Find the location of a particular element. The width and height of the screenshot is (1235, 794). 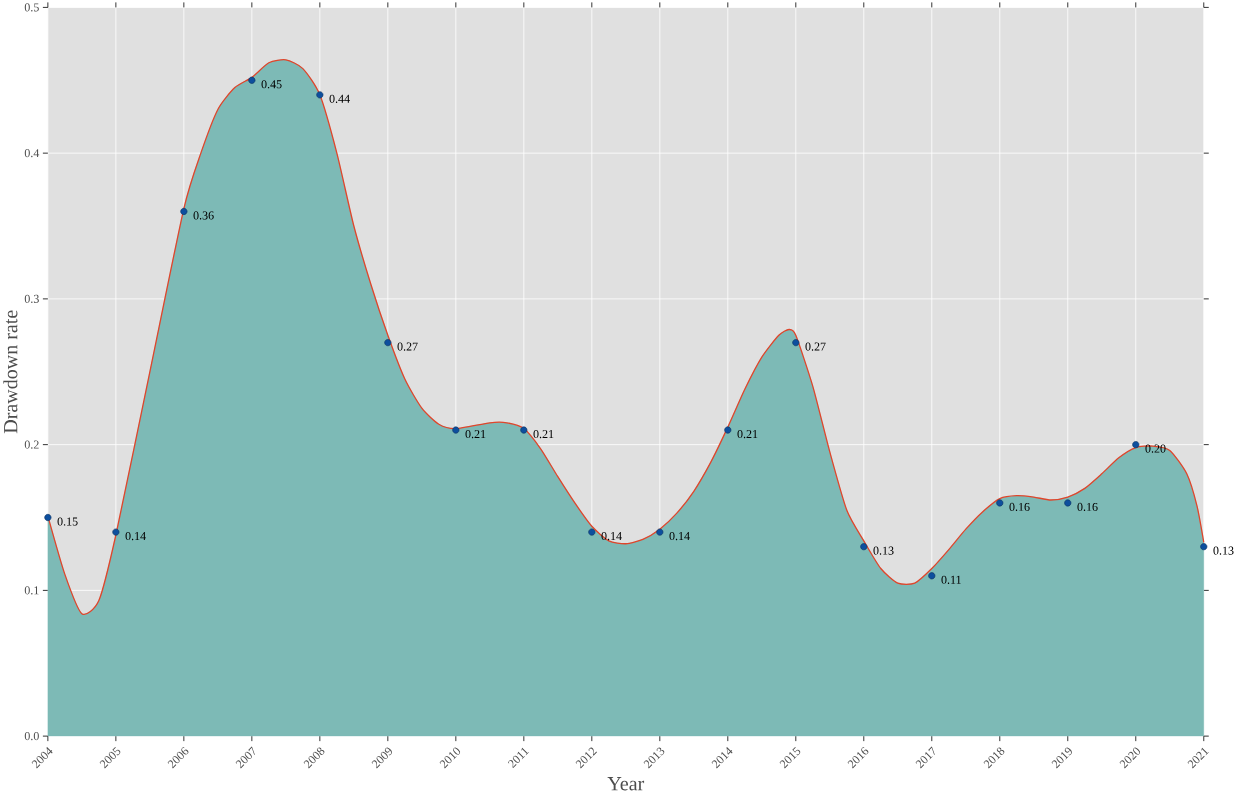

y-tick-label: 0.3 is located at coordinates (31, 299).